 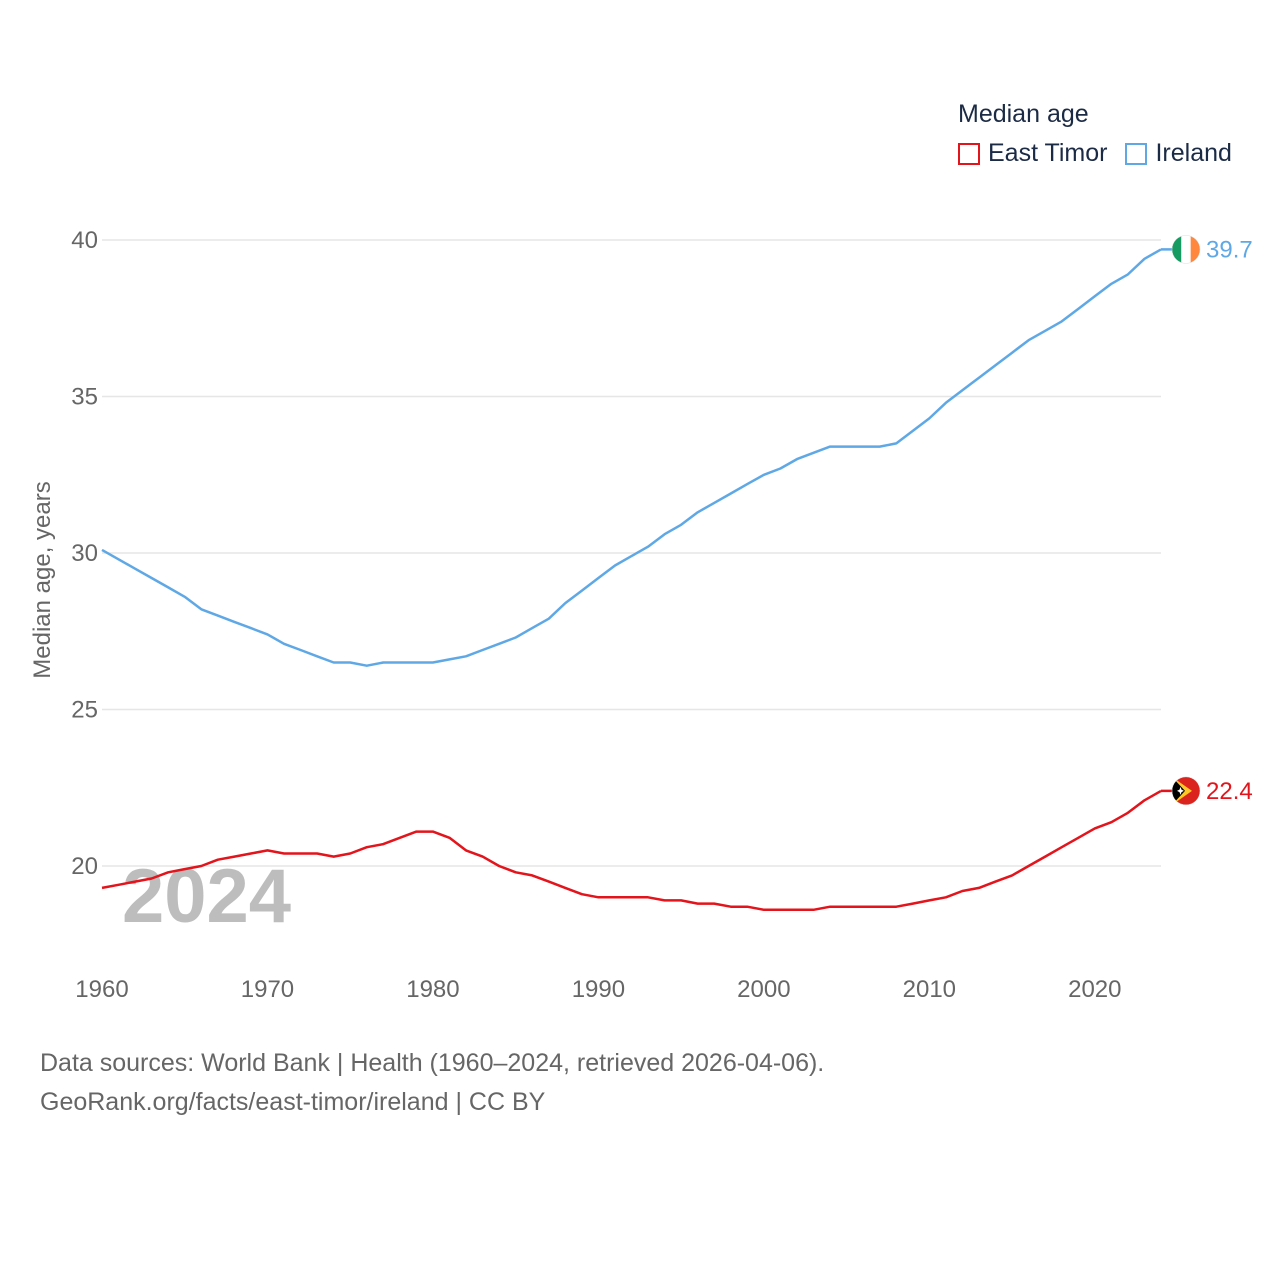 What do you see at coordinates (1186, 249) in the screenshot?
I see `ireland-flag-icon` at bounding box center [1186, 249].